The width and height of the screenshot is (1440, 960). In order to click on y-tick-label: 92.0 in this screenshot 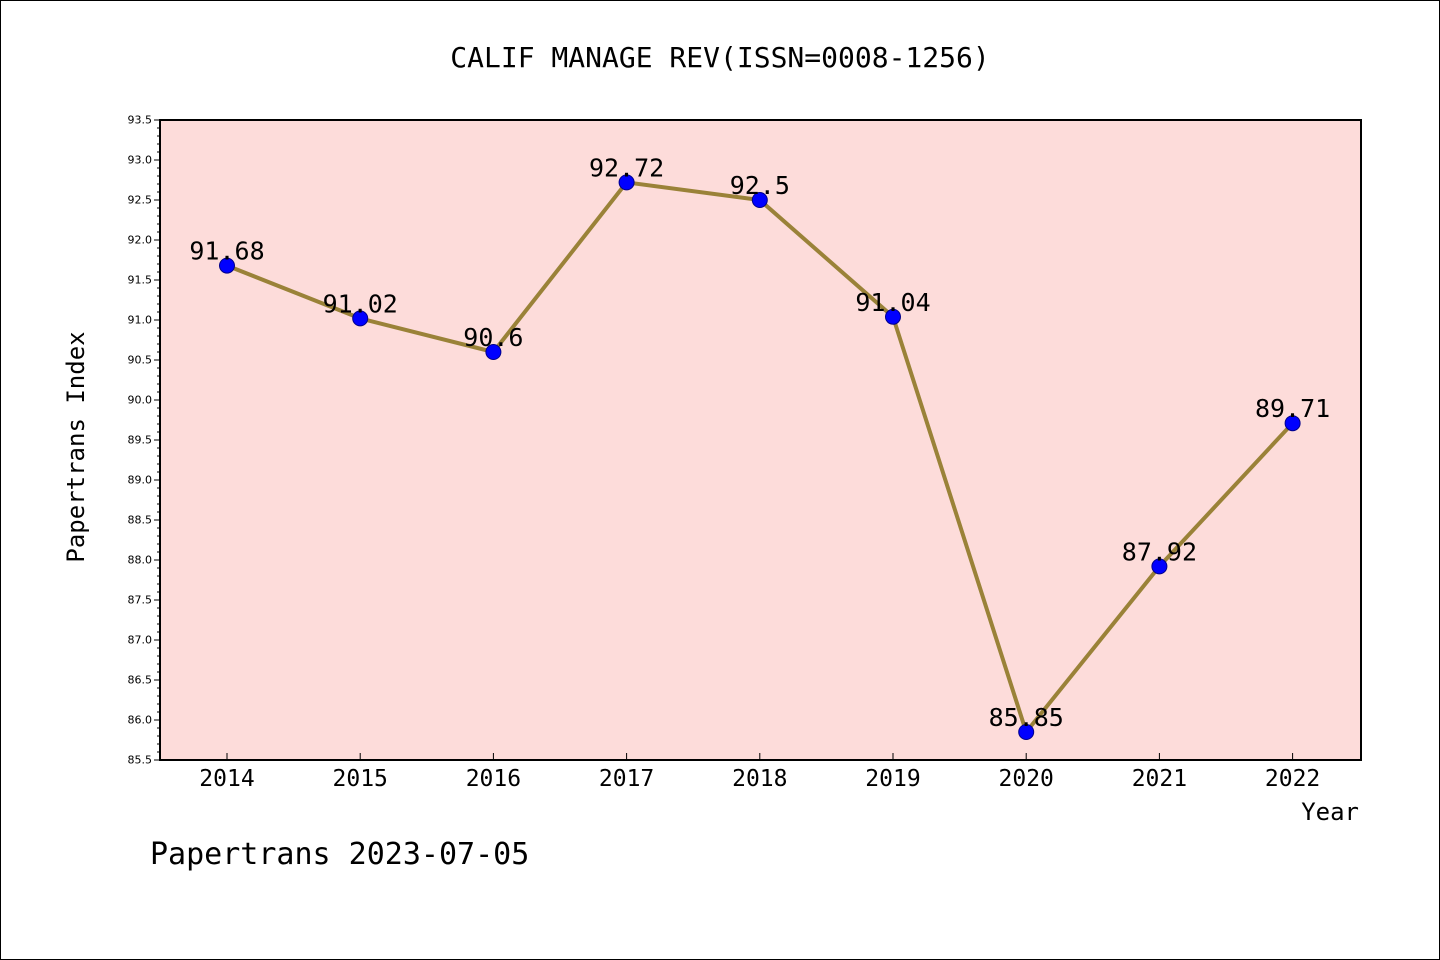, I will do `click(140, 240)`.